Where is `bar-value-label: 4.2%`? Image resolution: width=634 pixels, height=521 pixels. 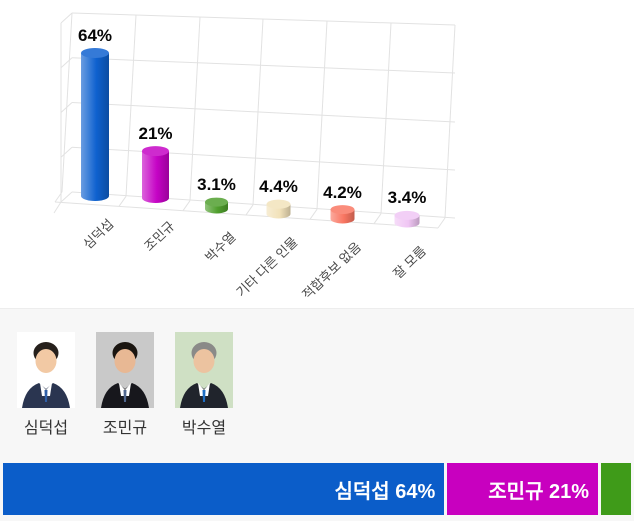
bar-value-label: 4.2% is located at coordinates (342, 192).